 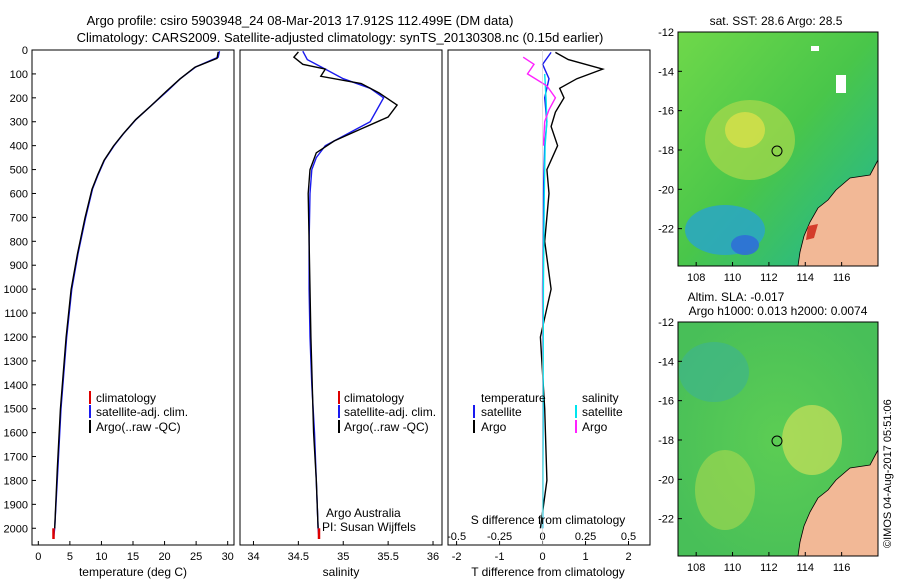 What do you see at coordinates (19, 242) in the screenshot?
I see `depth-tick-label: 800` at bounding box center [19, 242].